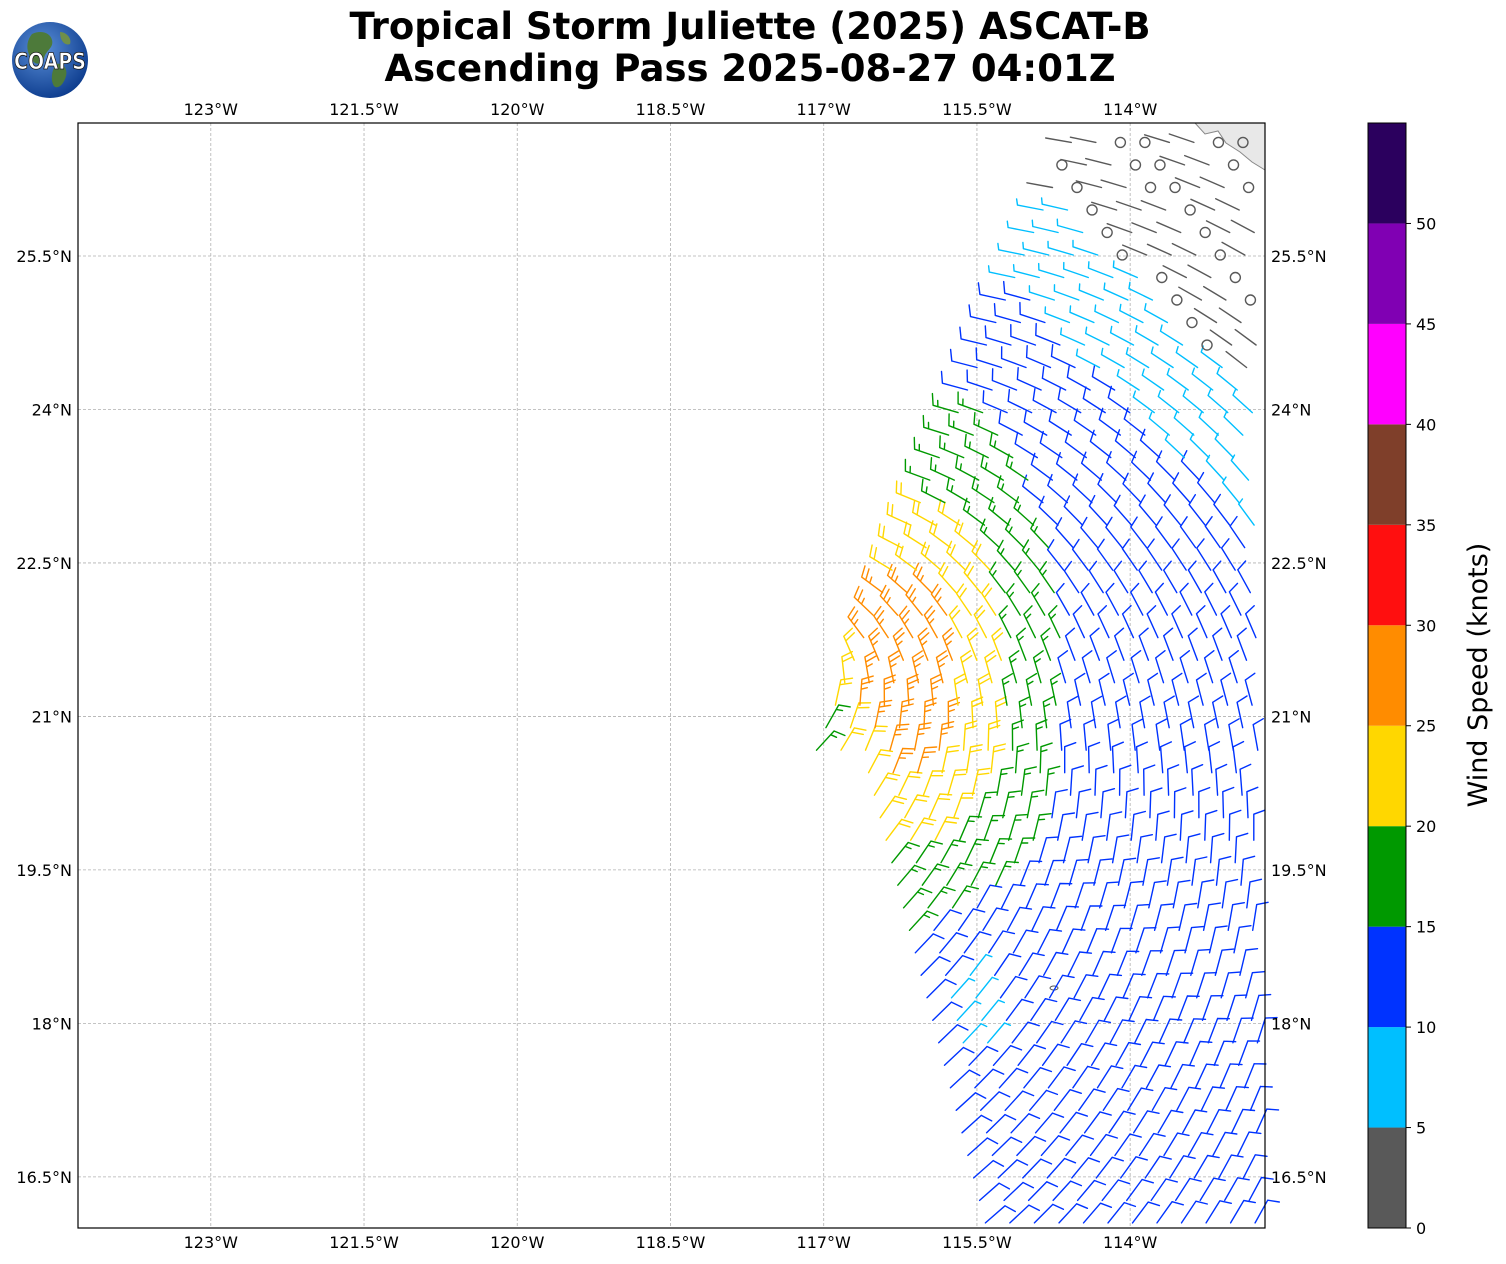  Describe the element at coordinates (1387, 173) in the screenshot. I see `colorbar-bin` at that location.